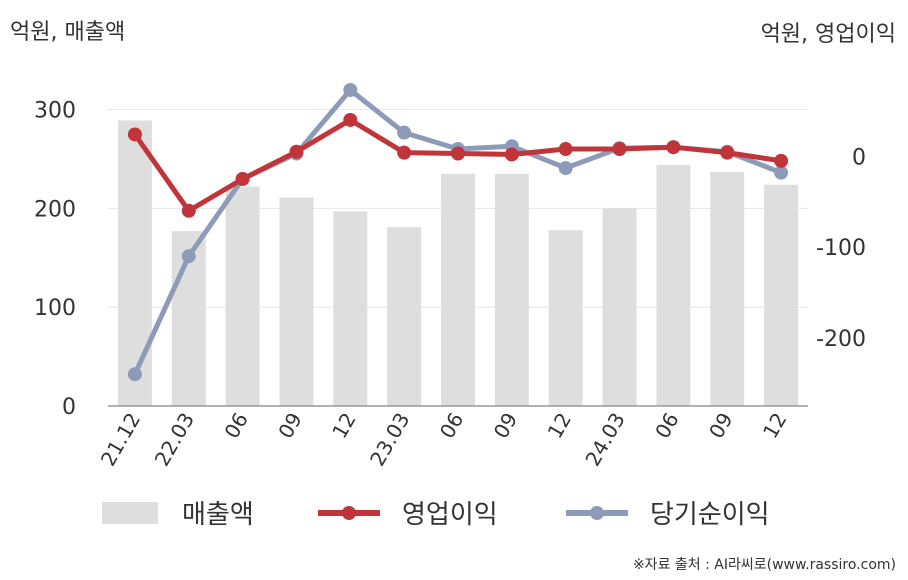  What do you see at coordinates (450, 515) in the screenshot?
I see `legend-label-operating-profit: 영업이익` at bounding box center [450, 515].